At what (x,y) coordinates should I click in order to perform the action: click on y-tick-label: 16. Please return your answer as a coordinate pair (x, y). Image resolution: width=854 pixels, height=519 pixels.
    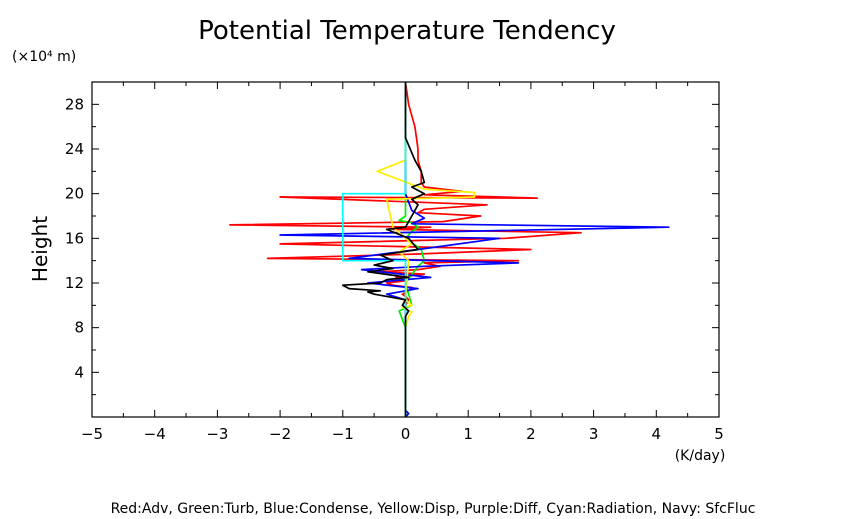
    Looking at the image, I should click on (74, 238).